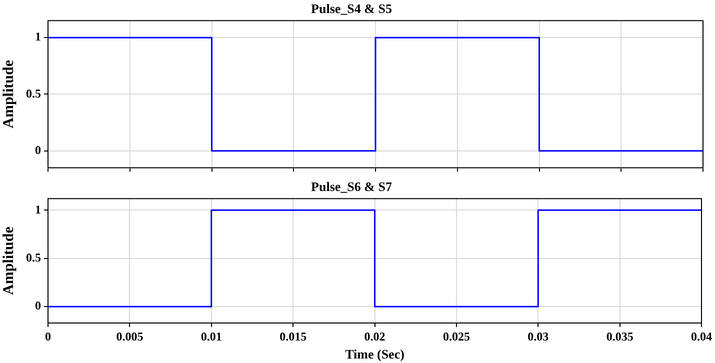 This screenshot has width=715, height=363. I want to click on x-tick-label: 0.005, so click(130, 336).